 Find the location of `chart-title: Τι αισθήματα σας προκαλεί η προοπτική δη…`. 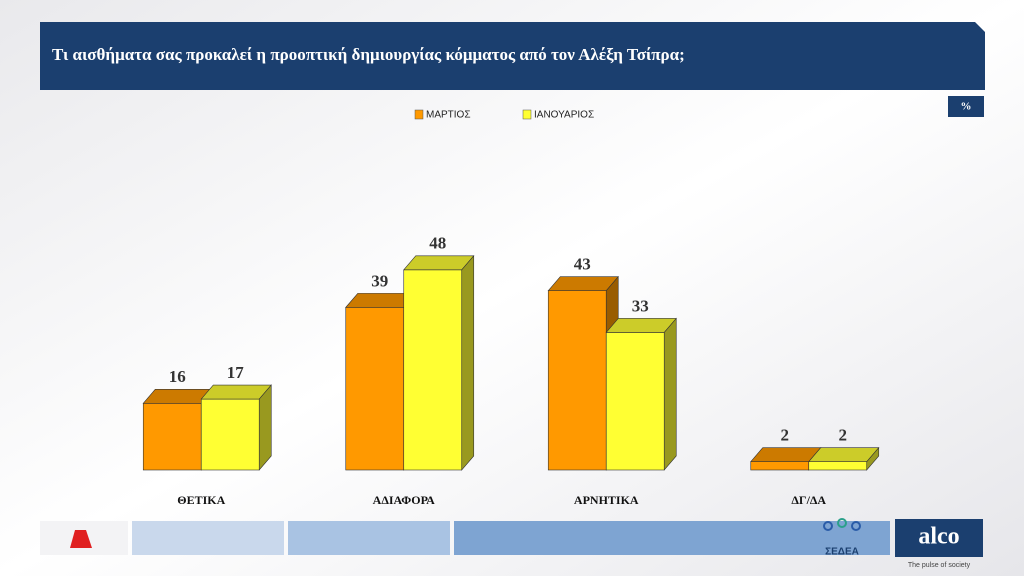

chart-title: Τι αισθήματα σας προκαλεί η προοπτική δη… is located at coordinates (368, 54).